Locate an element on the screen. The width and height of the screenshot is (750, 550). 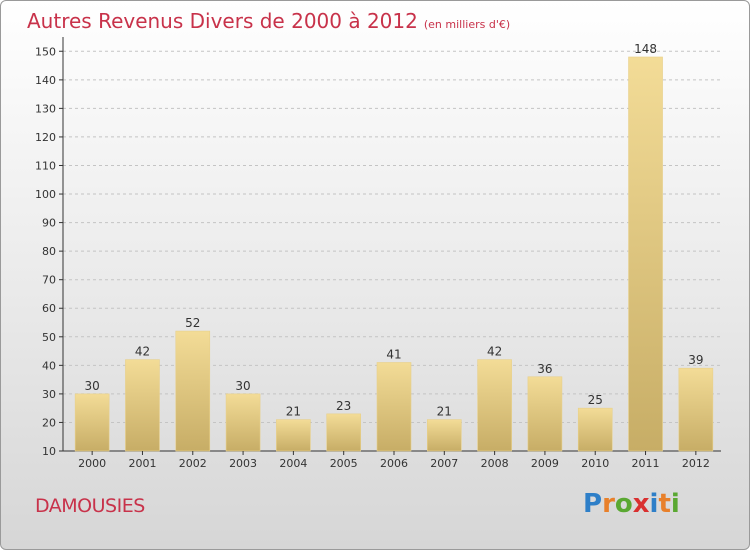
data-label-2006: 41 is located at coordinates (393, 354).